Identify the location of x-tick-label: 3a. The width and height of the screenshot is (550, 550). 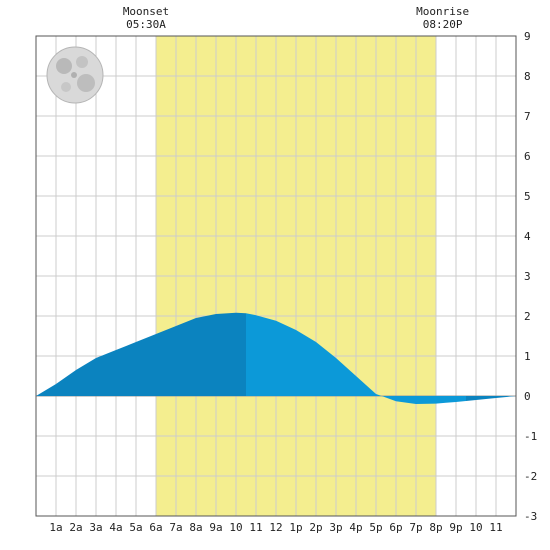
(95, 527).